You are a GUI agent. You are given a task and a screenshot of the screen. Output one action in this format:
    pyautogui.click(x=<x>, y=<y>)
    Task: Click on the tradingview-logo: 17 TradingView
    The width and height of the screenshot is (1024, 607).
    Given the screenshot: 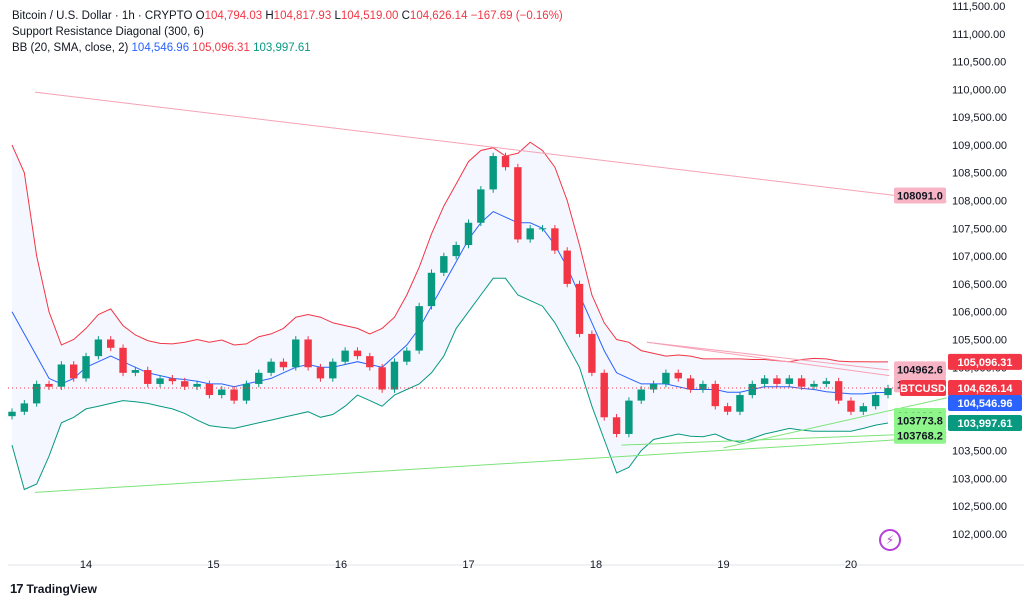 What is the action you would take?
    pyautogui.click(x=53, y=588)
    